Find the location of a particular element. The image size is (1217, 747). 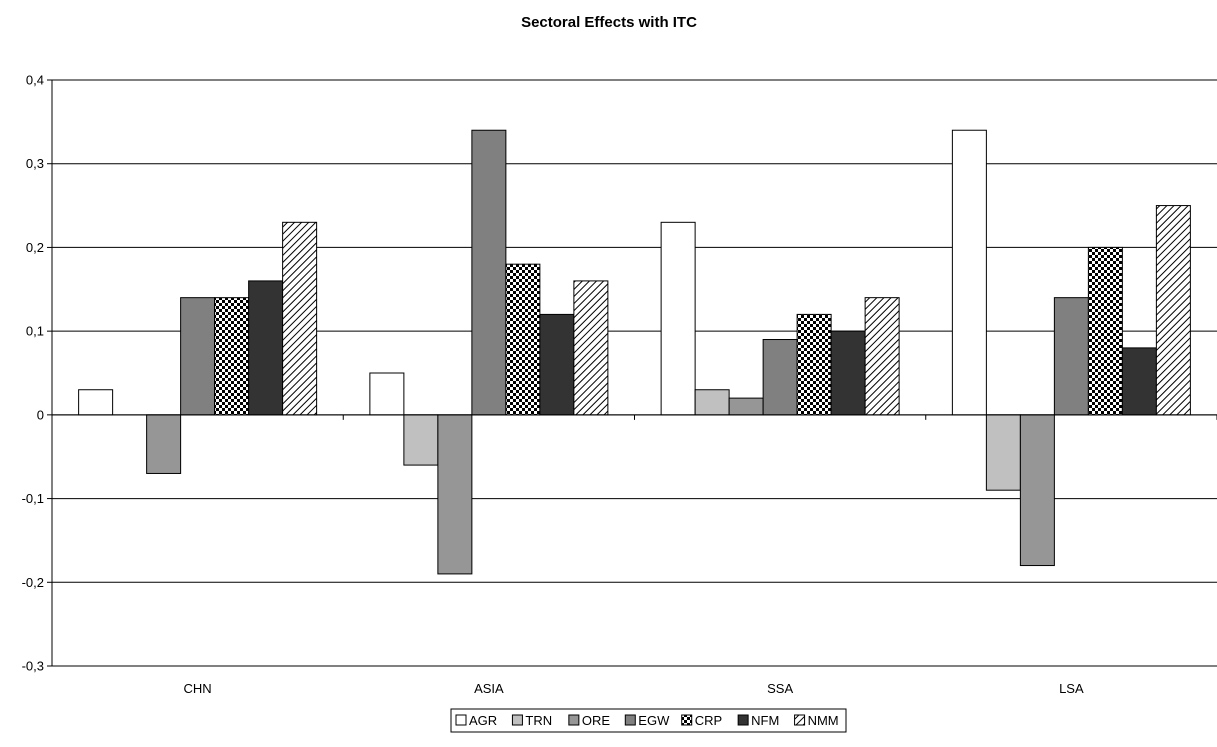

bar-nmm-ssa is located at coordinates (882, 356).